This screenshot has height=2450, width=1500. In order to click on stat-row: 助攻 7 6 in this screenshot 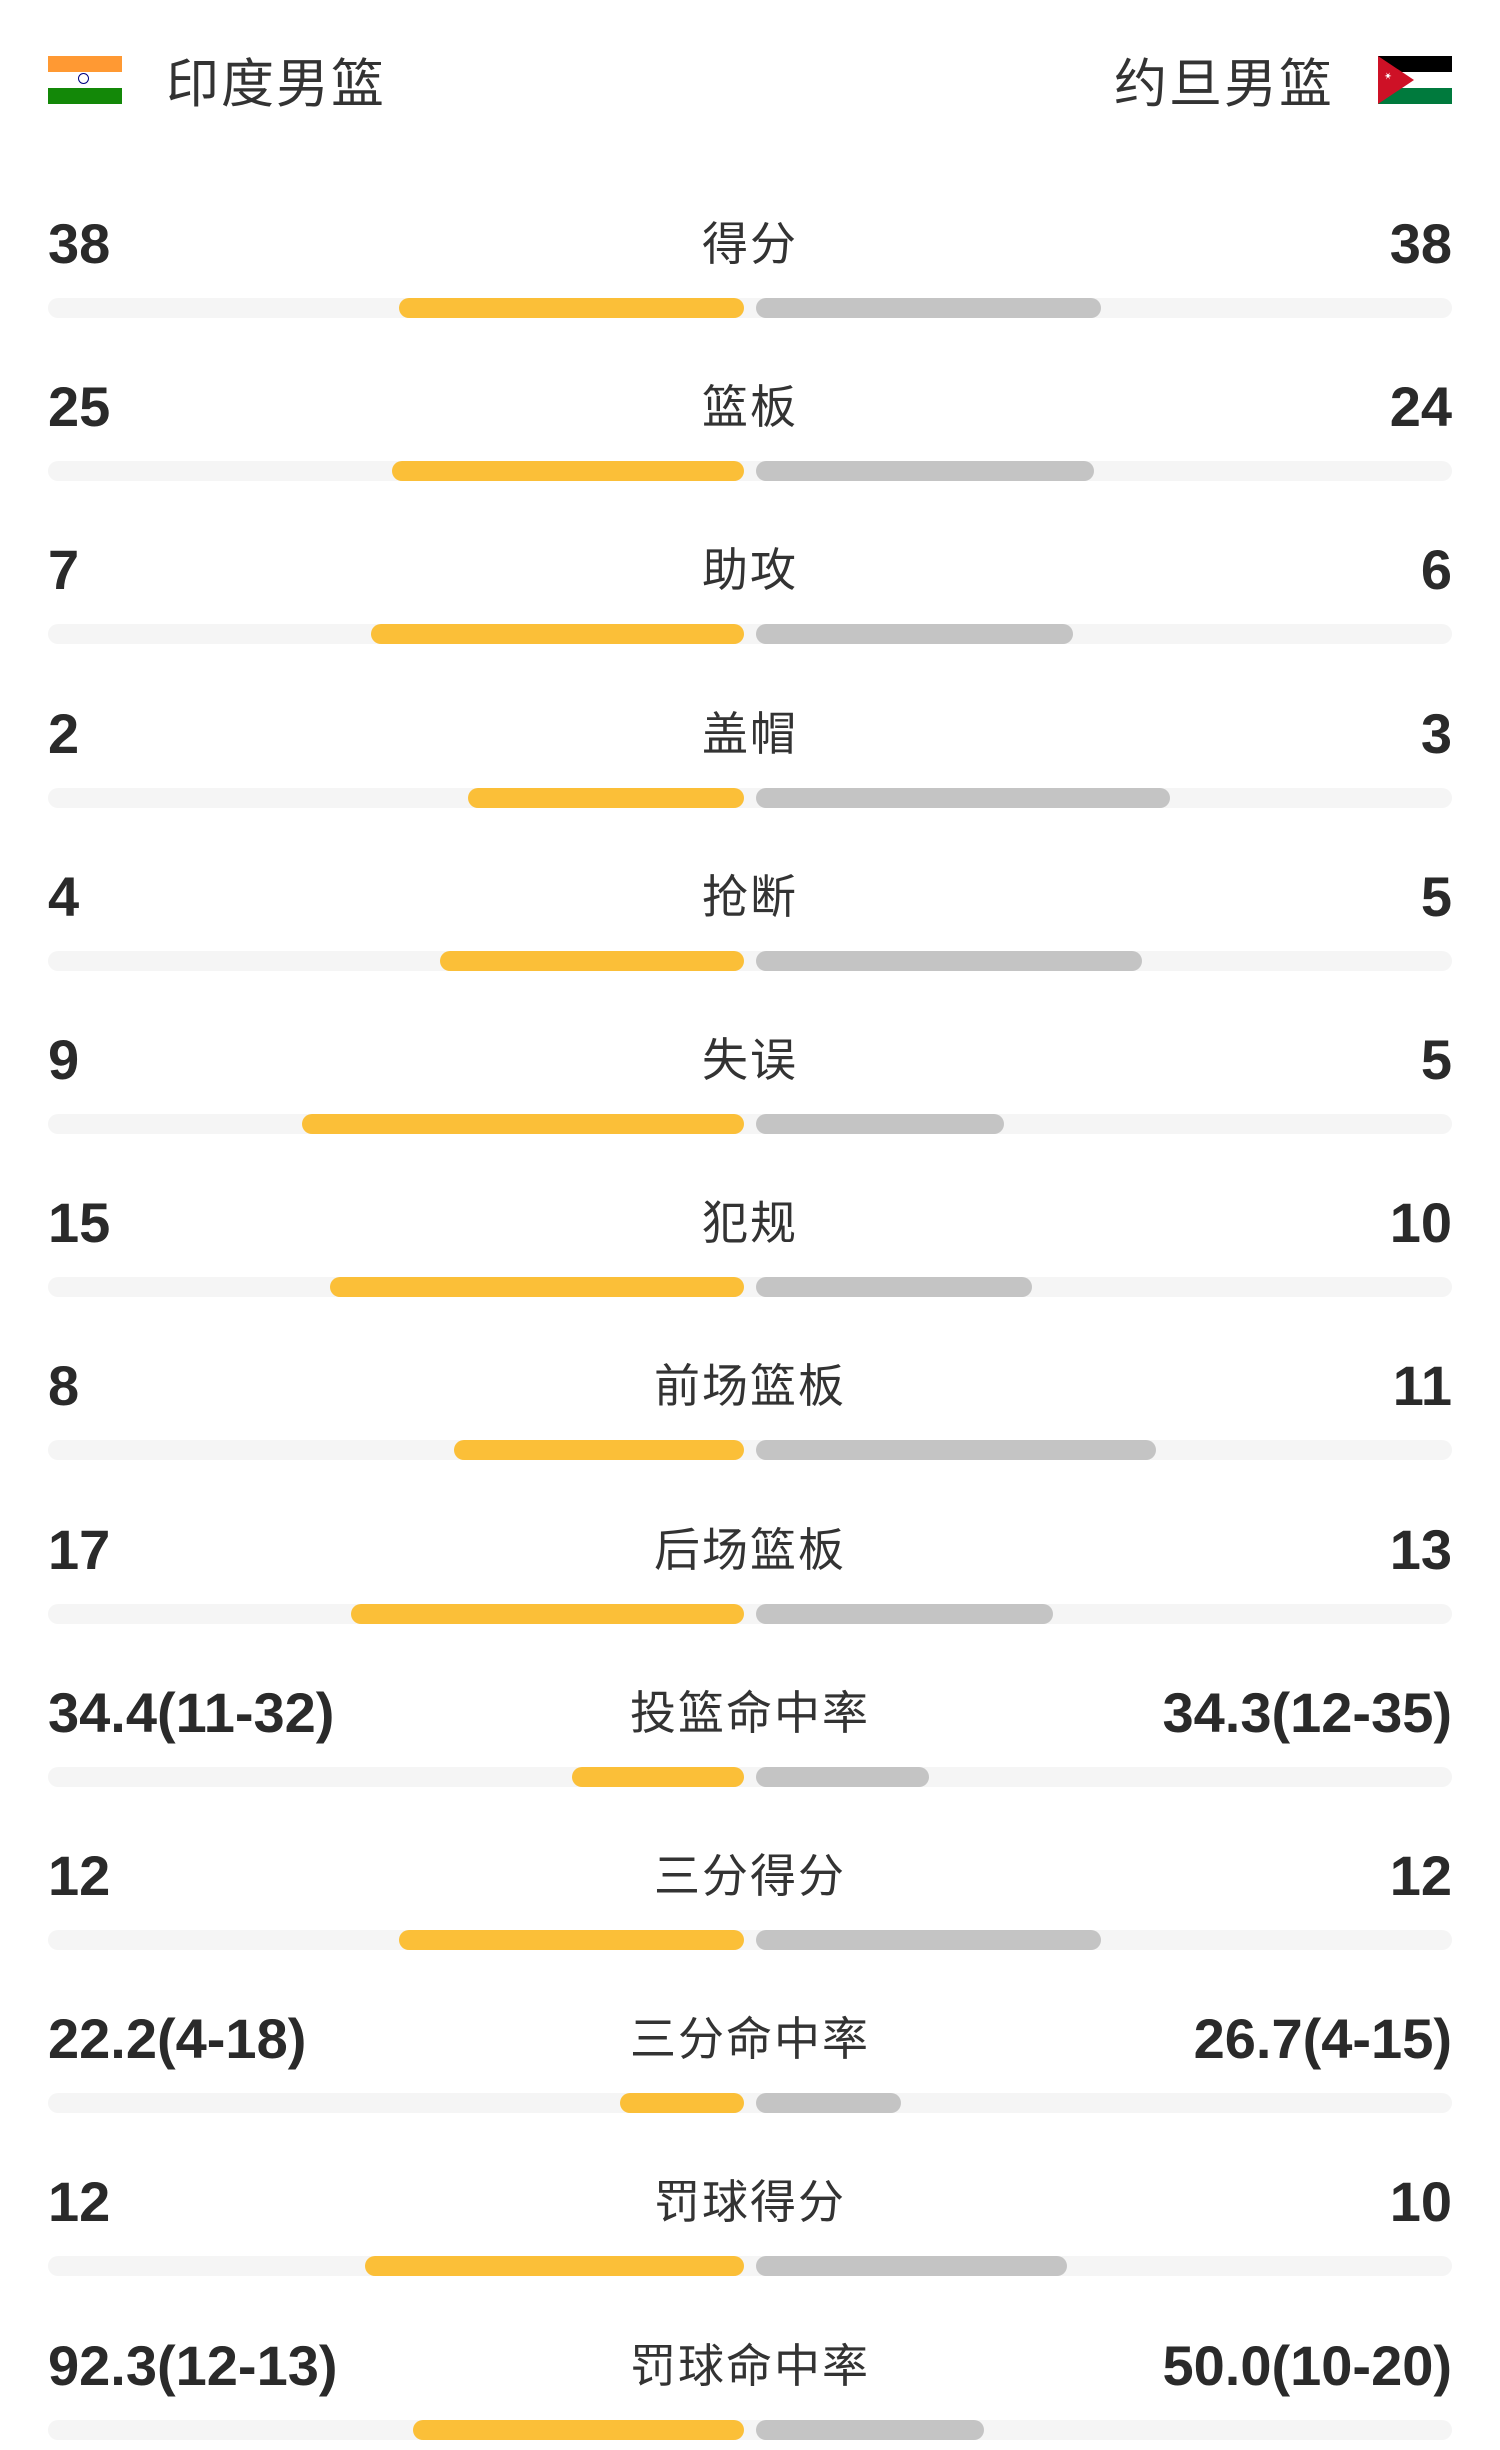, I will do `click(750, 594)`.